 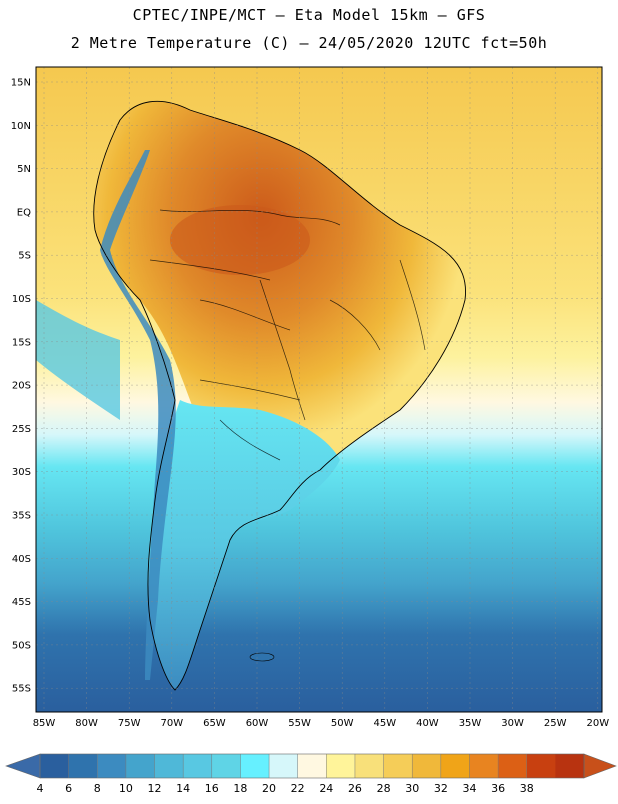 What do you see at coordinates (21, 299) in the screenshot?
I see `lat-label: 10S` at bounding box center [21, 299].